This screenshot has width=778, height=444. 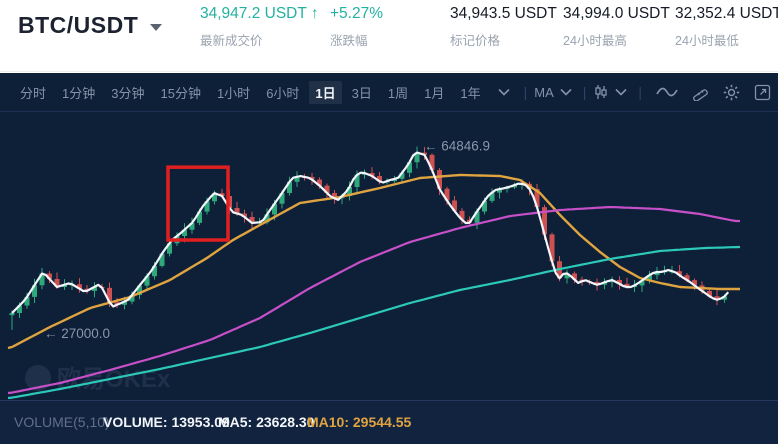 I want to click on timeframe-3分钟: 3分钟, so click(x=128, y=93).